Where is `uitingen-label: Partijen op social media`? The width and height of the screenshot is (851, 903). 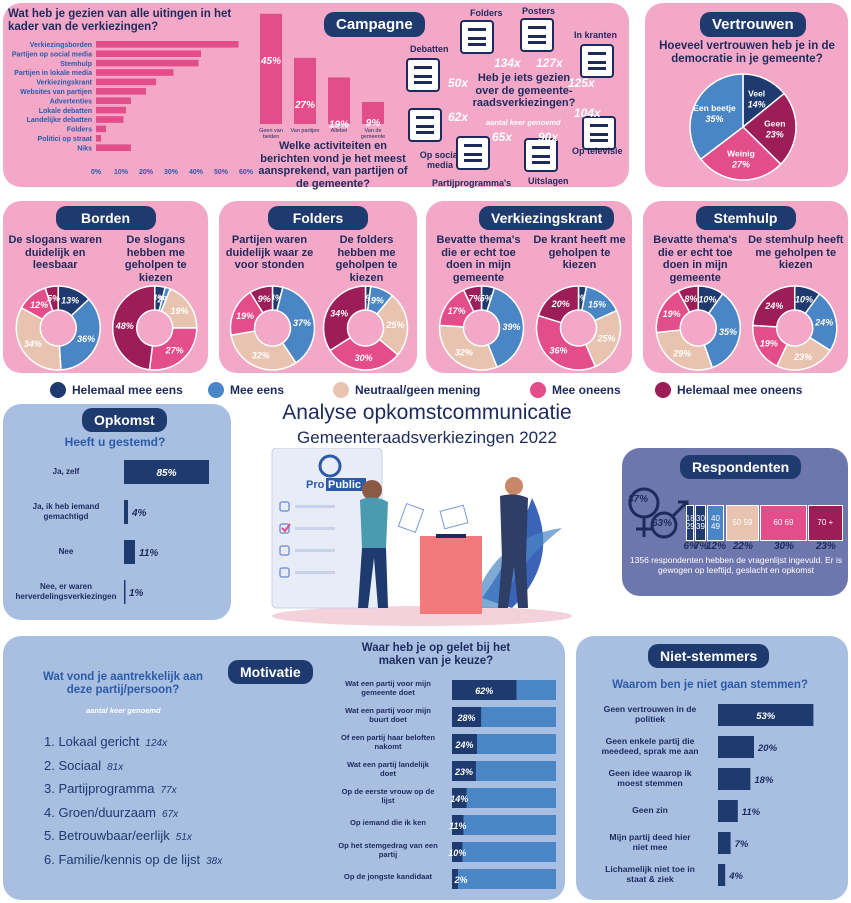
uitingen-label: Partijen op social media is located at coordinates (52, 54).